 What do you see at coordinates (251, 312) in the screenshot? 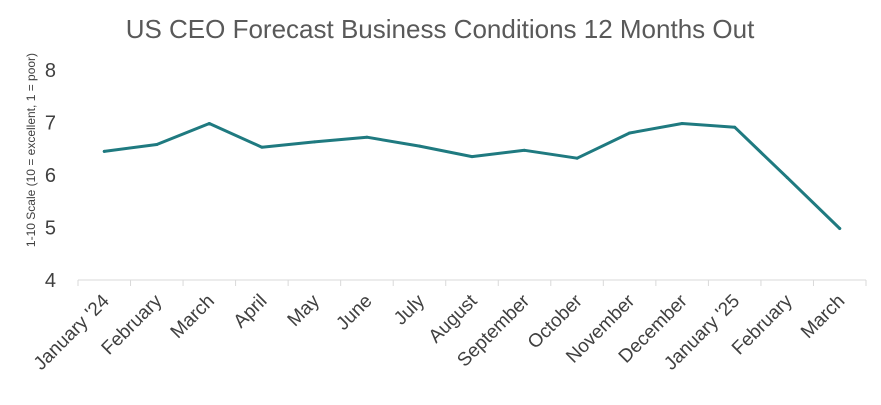
I see `x-tick-label: April` at bounding box center [251, 312].